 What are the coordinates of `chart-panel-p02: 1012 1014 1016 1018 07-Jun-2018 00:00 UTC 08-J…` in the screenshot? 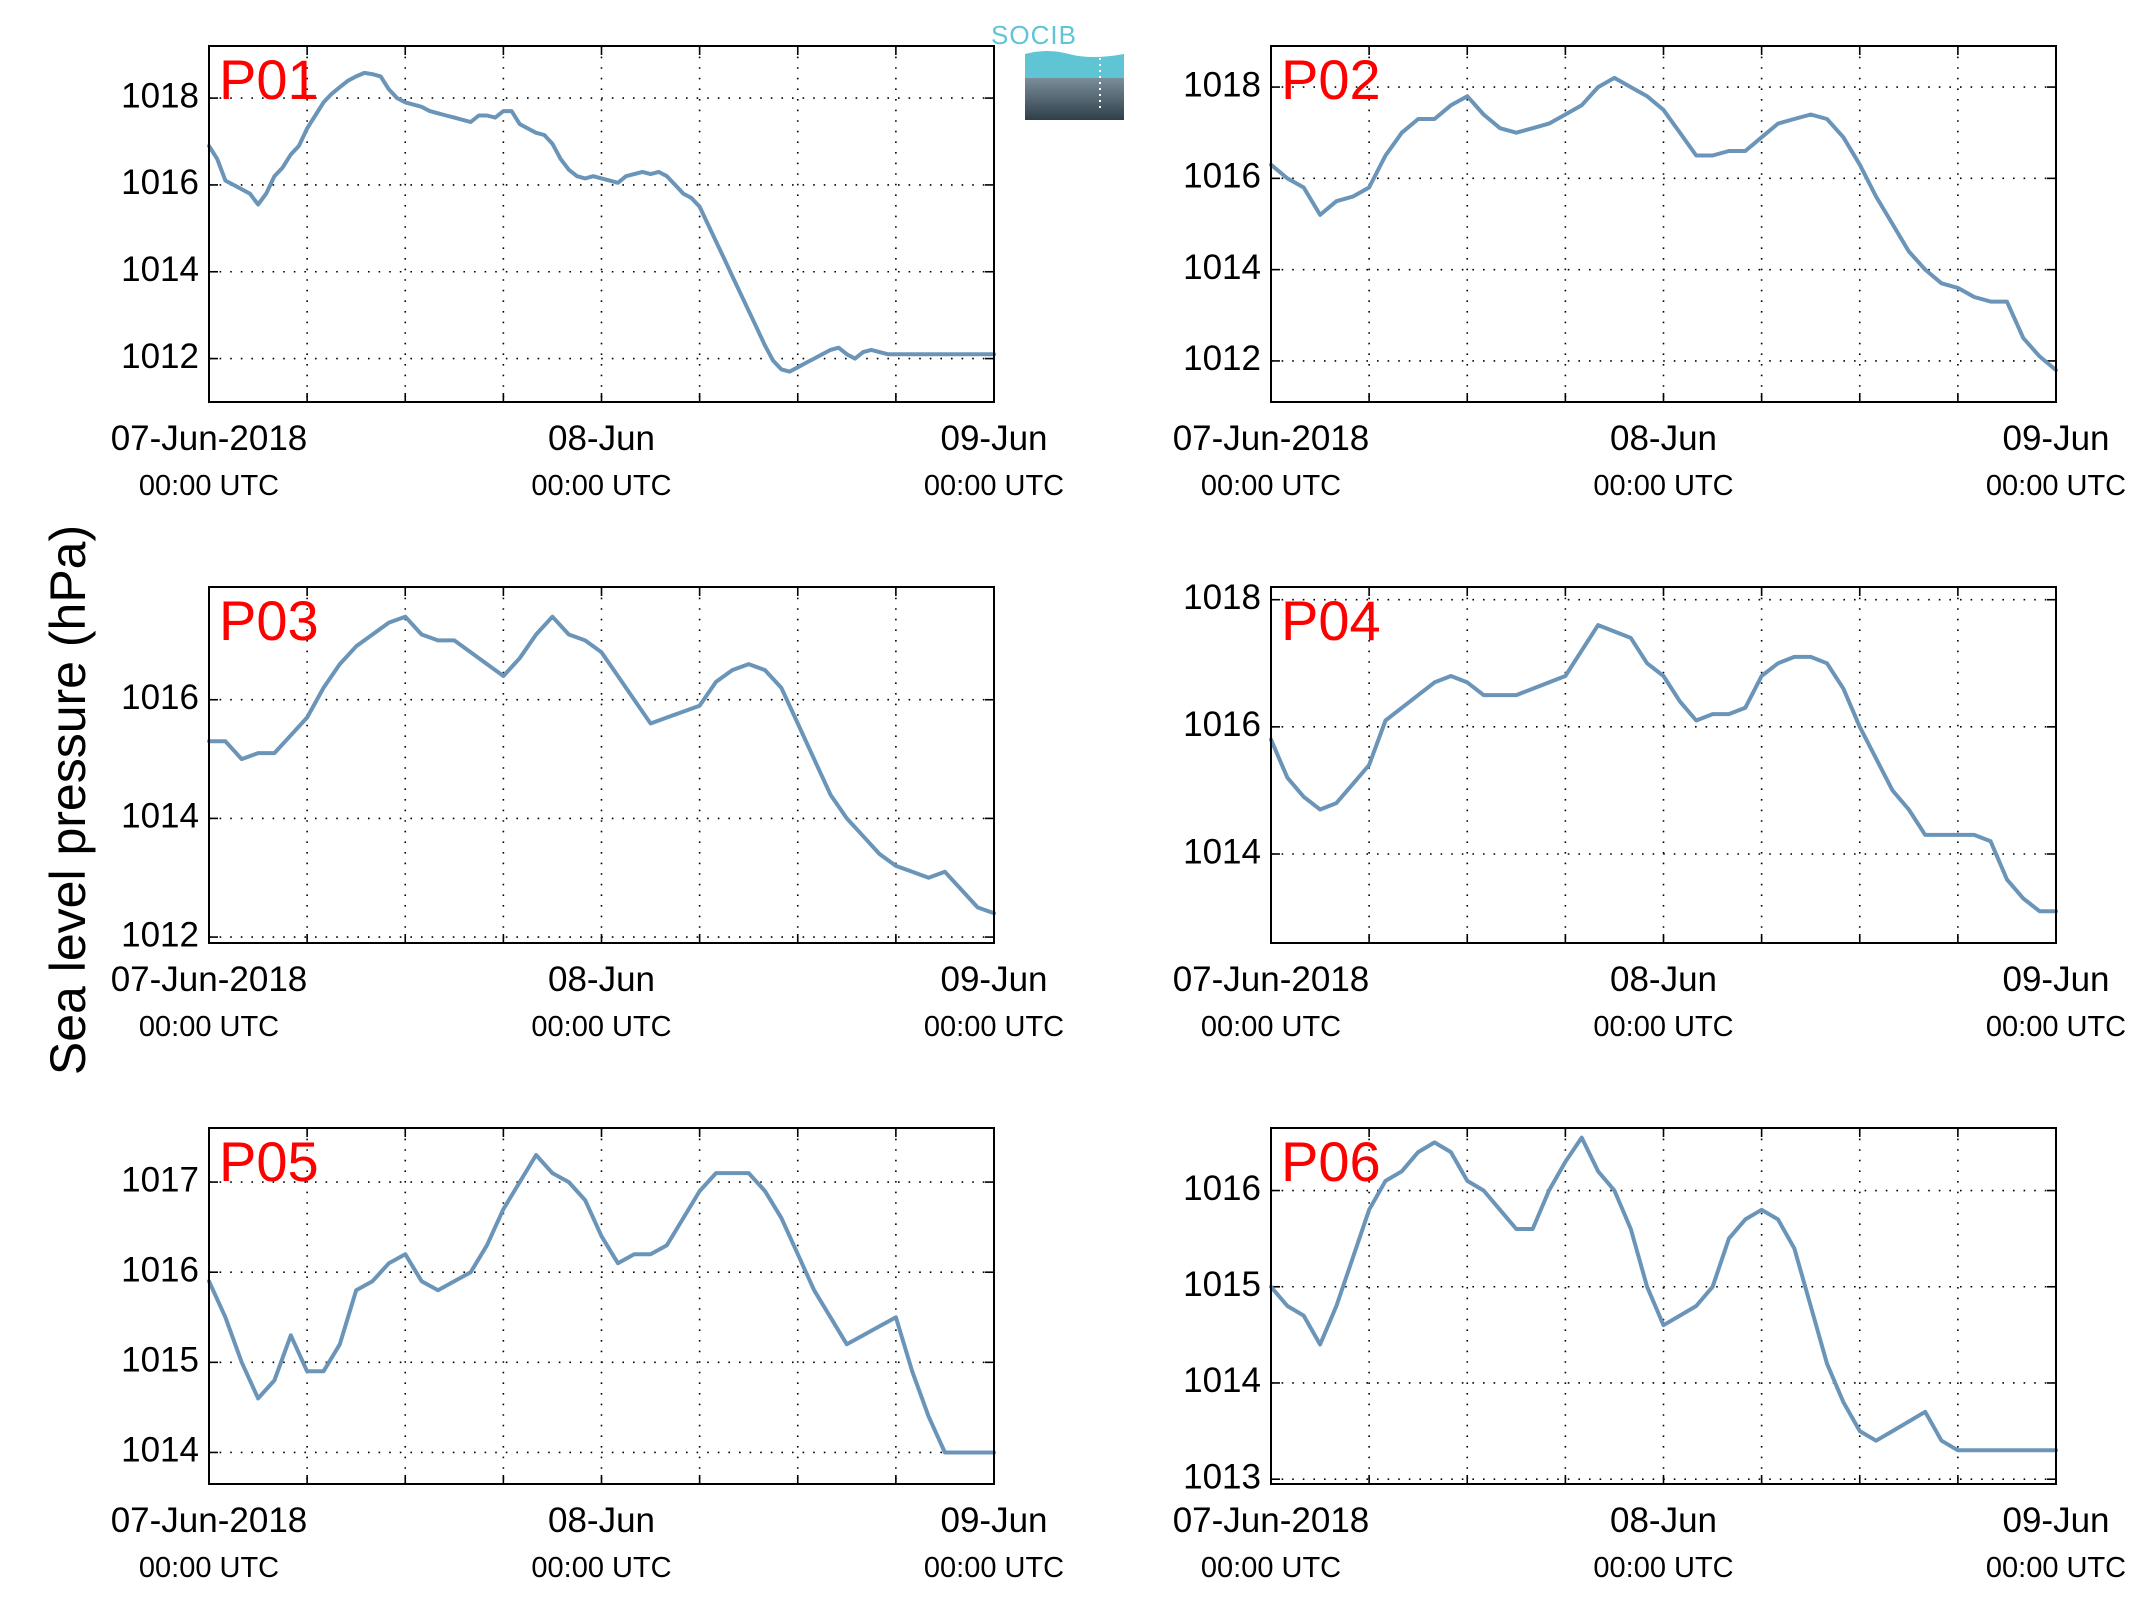 It's located at (1649, 273).